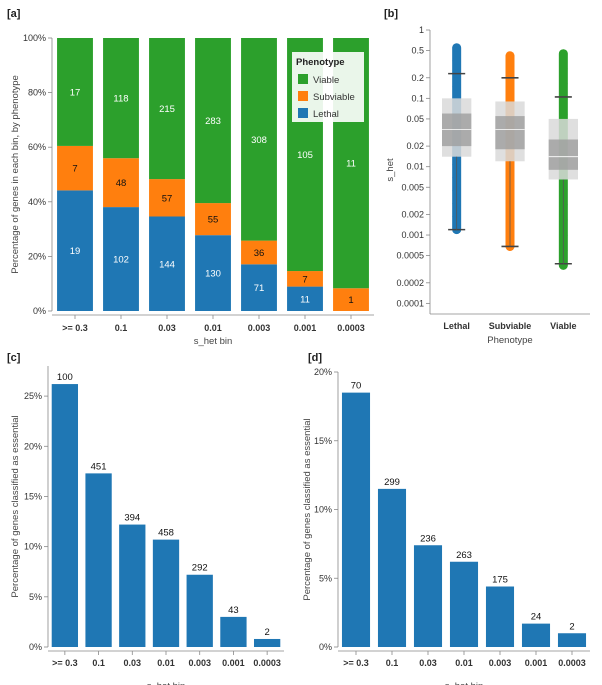 The image size is (602, 685). Describe the element at coordinates (305, 299) in the screenshot. I see `segment-label: 11` at that location.